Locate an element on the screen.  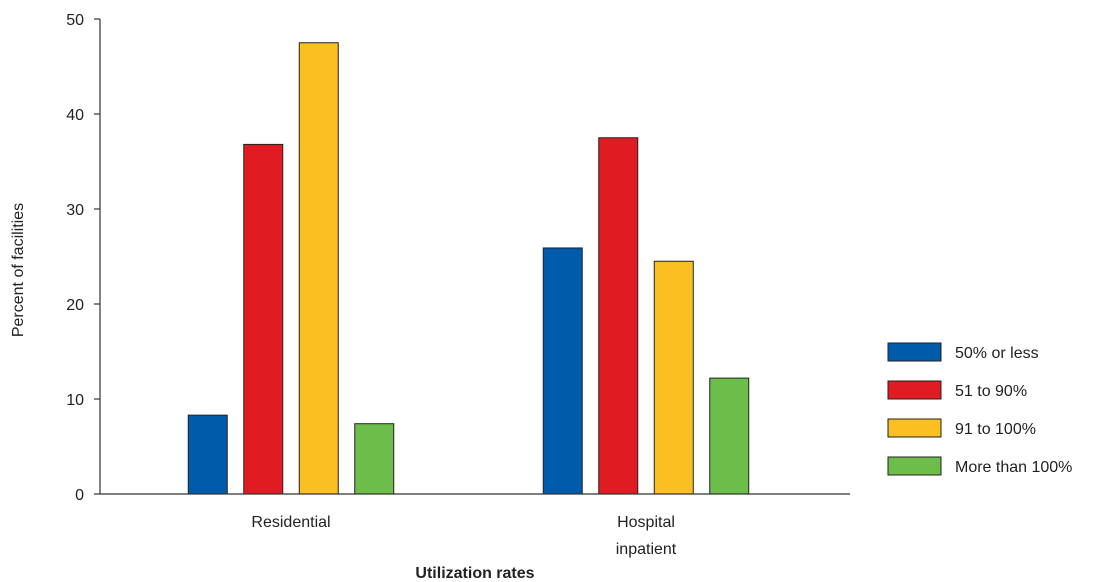
y-tick-label: 20 is located at coordinates (75, 305).